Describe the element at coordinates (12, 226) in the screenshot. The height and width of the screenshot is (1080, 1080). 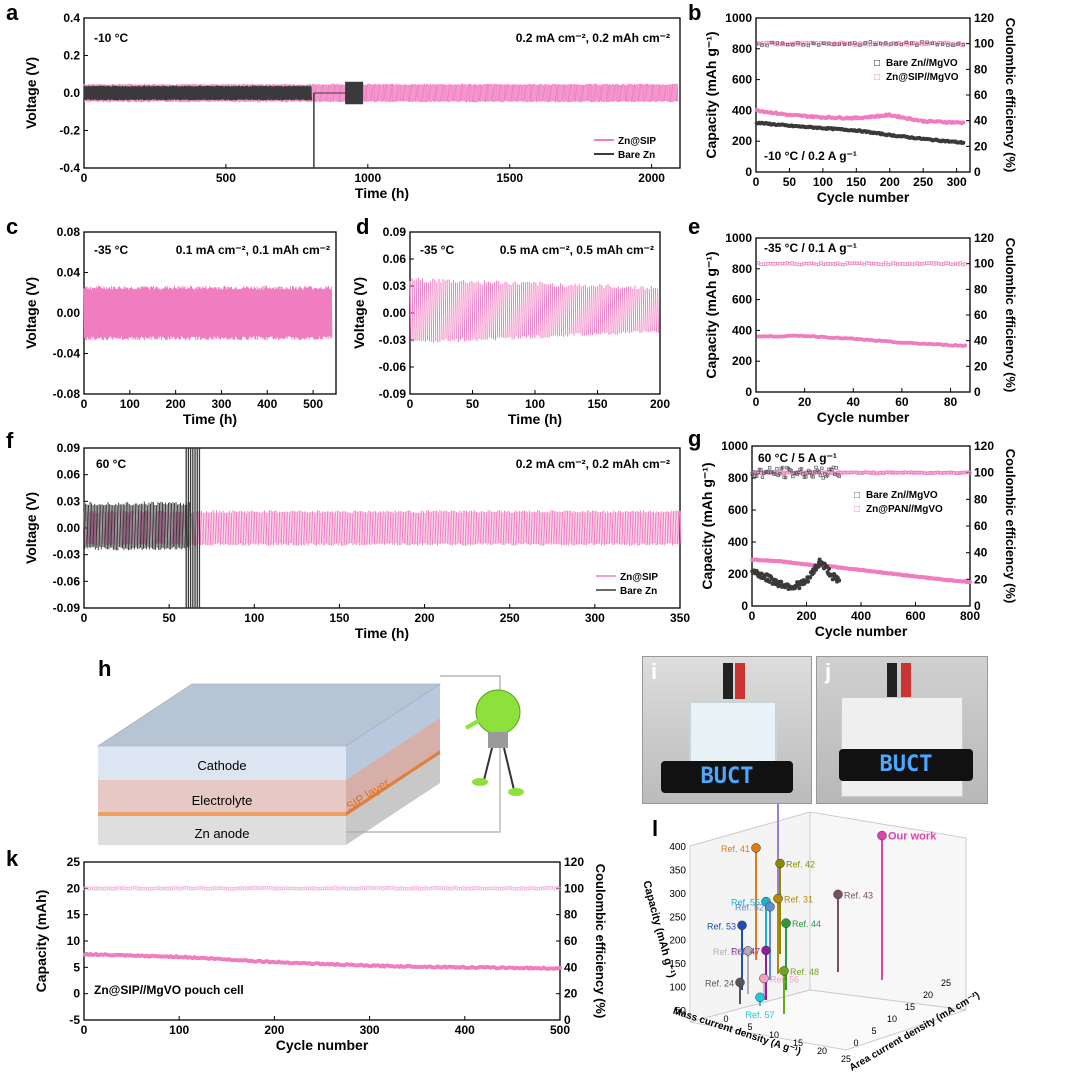
I see `panel-letter-c: c` at that location.